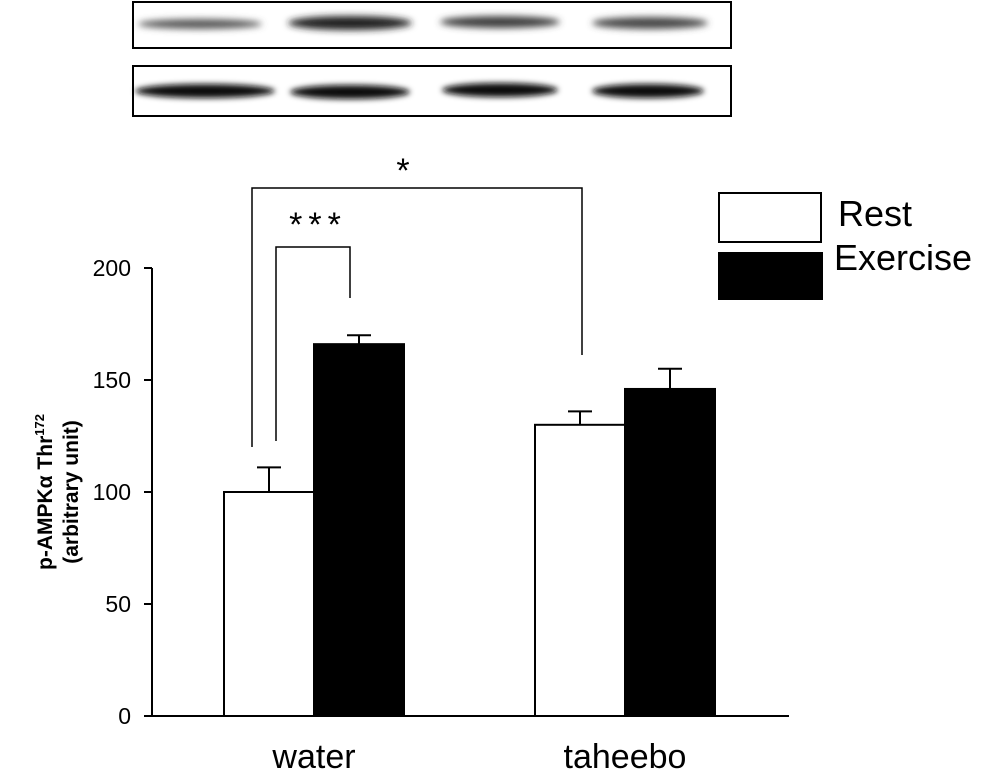 Image resolution: width=1000 pixels, height=774 pixels. Describe the element at coordinates (112, 492) in the screenshot. I see `y-tick-label: 100` at that location.